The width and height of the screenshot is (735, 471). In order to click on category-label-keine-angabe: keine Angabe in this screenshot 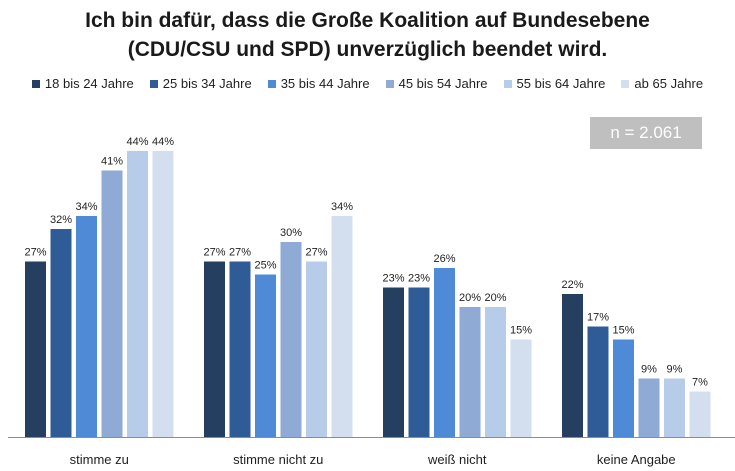, I will do `click(636, 459)`.